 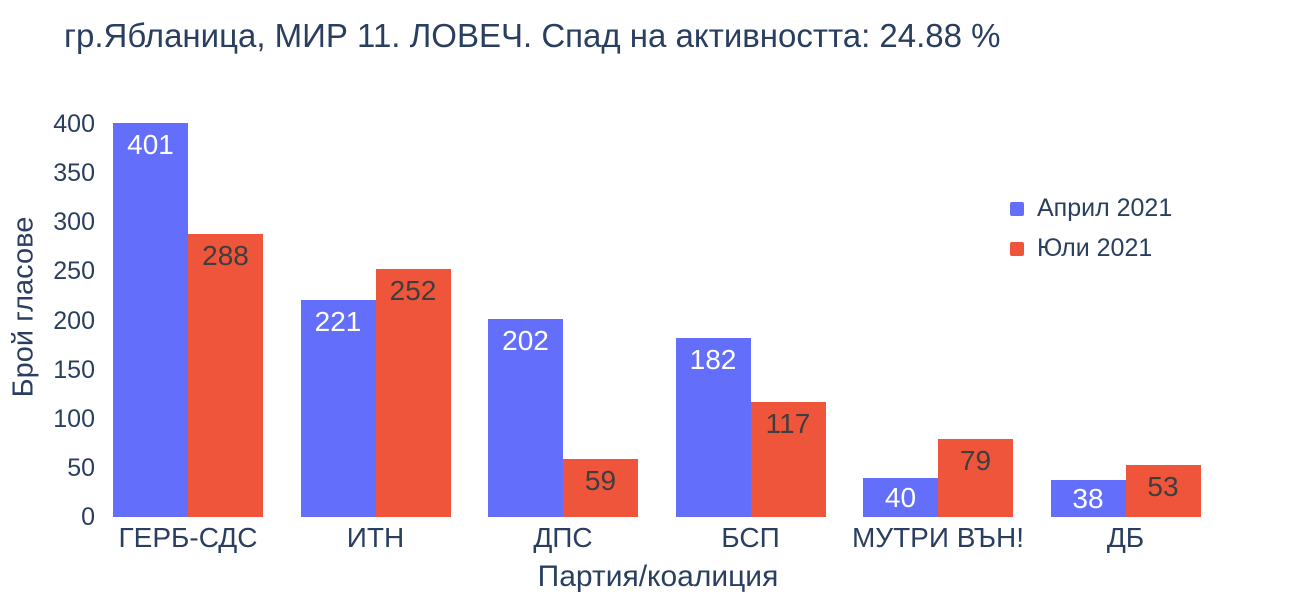 I want to click on bar-value-label: 182, so click(x=713, y=359).